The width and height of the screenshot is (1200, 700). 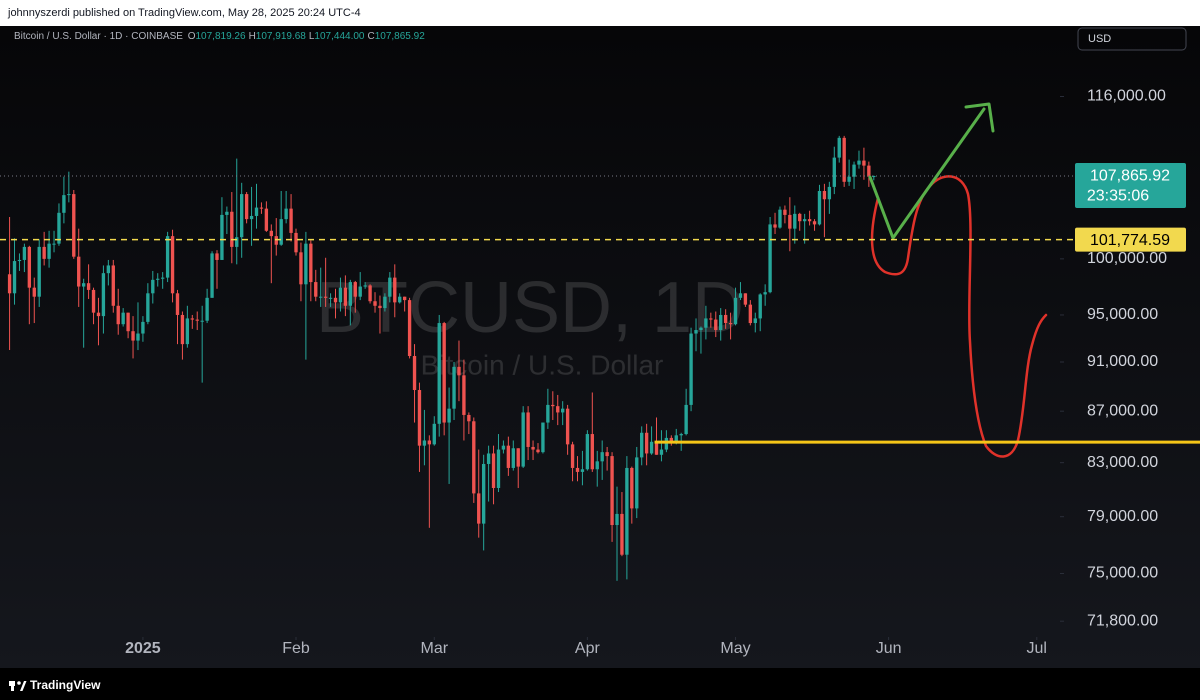 What do you see at coordinates (931, 171) in the screenshot?
I see `green-arrow` at bounding box center [931, 171].